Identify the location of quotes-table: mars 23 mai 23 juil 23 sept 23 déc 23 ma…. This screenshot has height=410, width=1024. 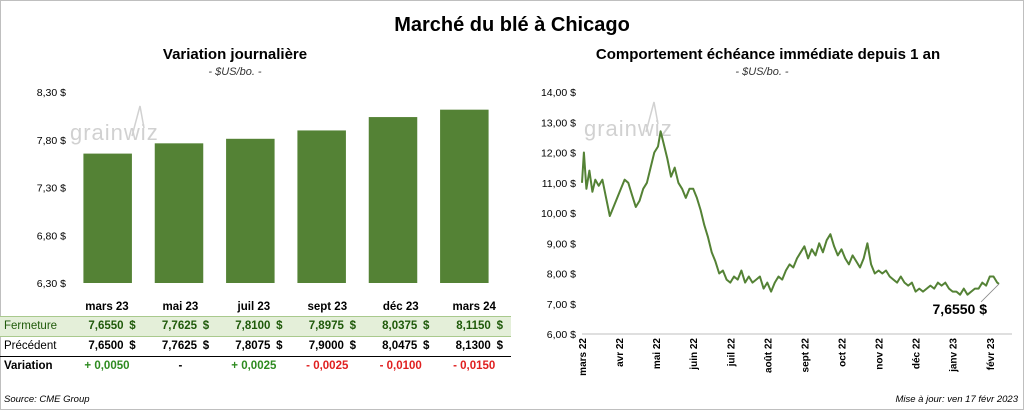
(255, 337).